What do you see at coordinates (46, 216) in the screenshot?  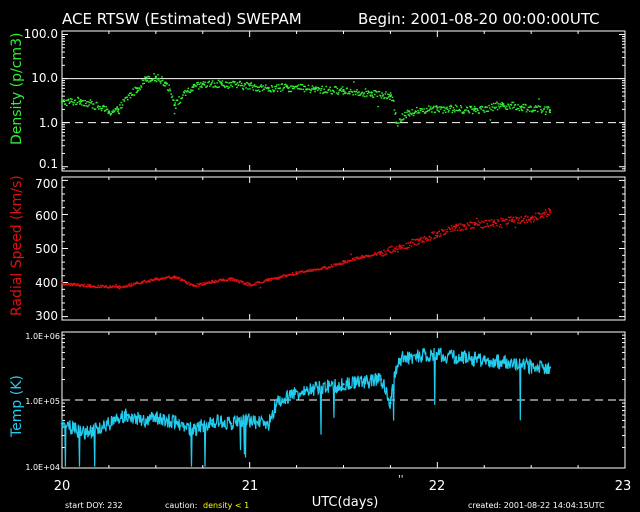 I see `speed-ytick-label: 600` at bounding box center [46, 216].